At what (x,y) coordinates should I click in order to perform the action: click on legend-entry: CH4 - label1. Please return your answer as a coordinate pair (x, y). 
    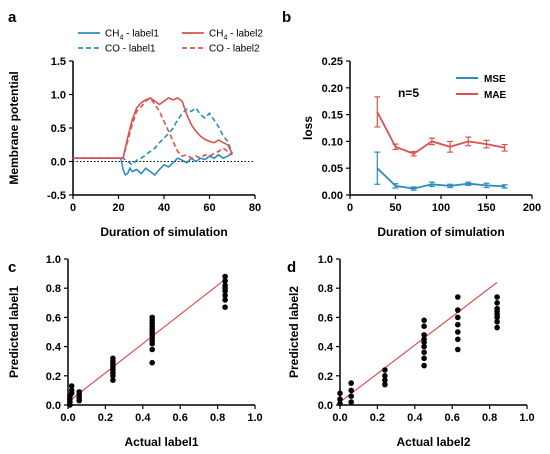
    Looking at the image, I should click on (132, 35).